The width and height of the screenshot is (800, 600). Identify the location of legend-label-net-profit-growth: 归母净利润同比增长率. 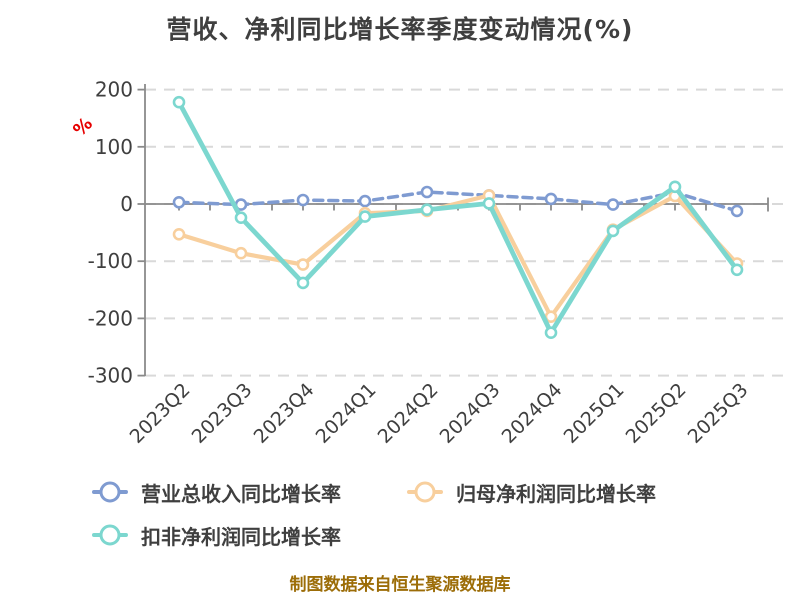
(556, 493).